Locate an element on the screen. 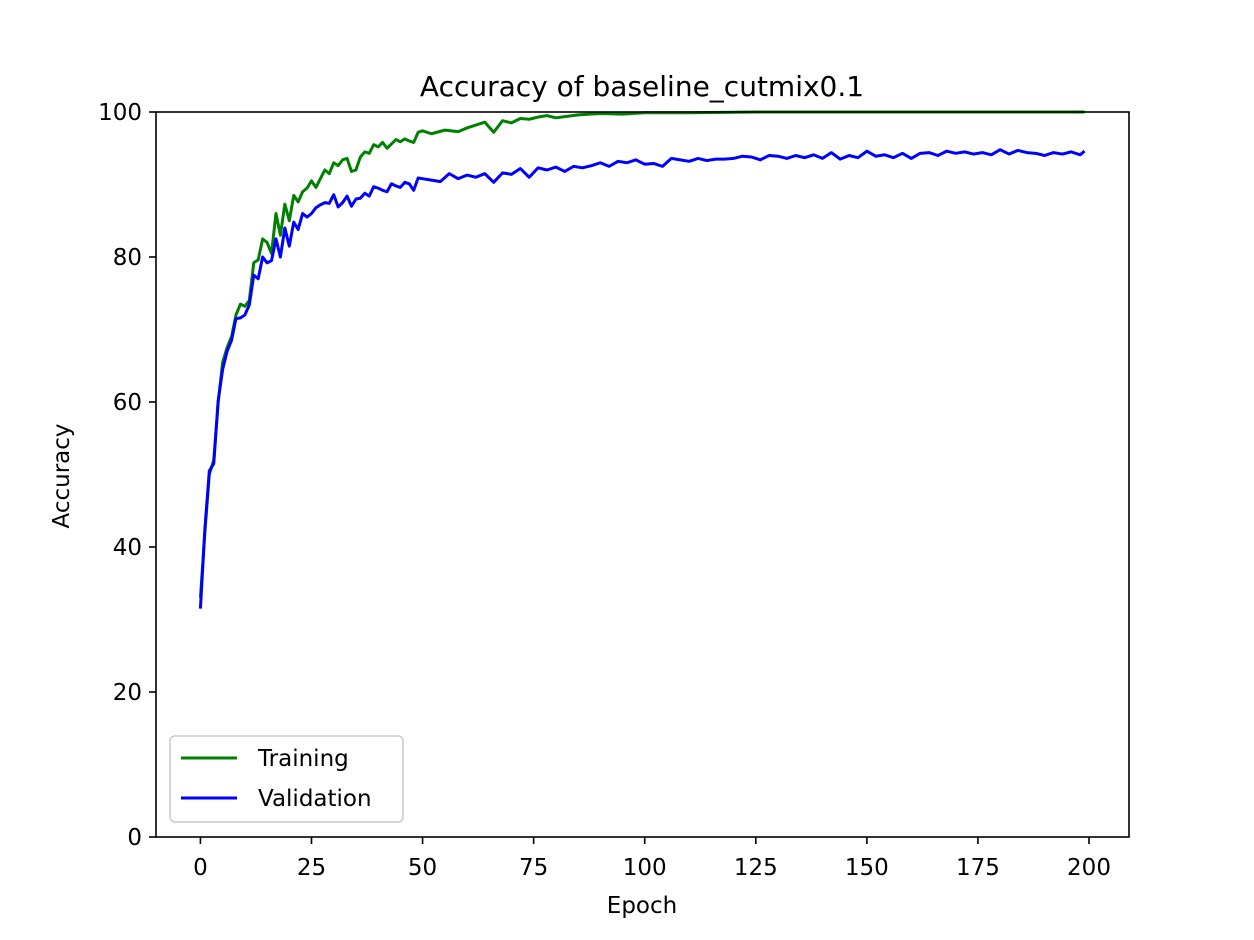 The height and width of the screenshot is (940, 1254). x-axis-label: Epoch is located at coordinates (642, 906).